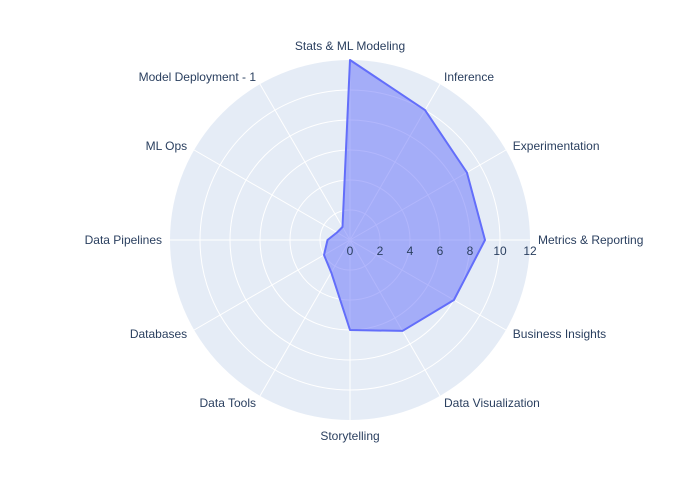 The height and width of the screenshot is (500, 700). Describe the element at coordinates (404, 195) in the screenshot. I see `series-area` at that location.